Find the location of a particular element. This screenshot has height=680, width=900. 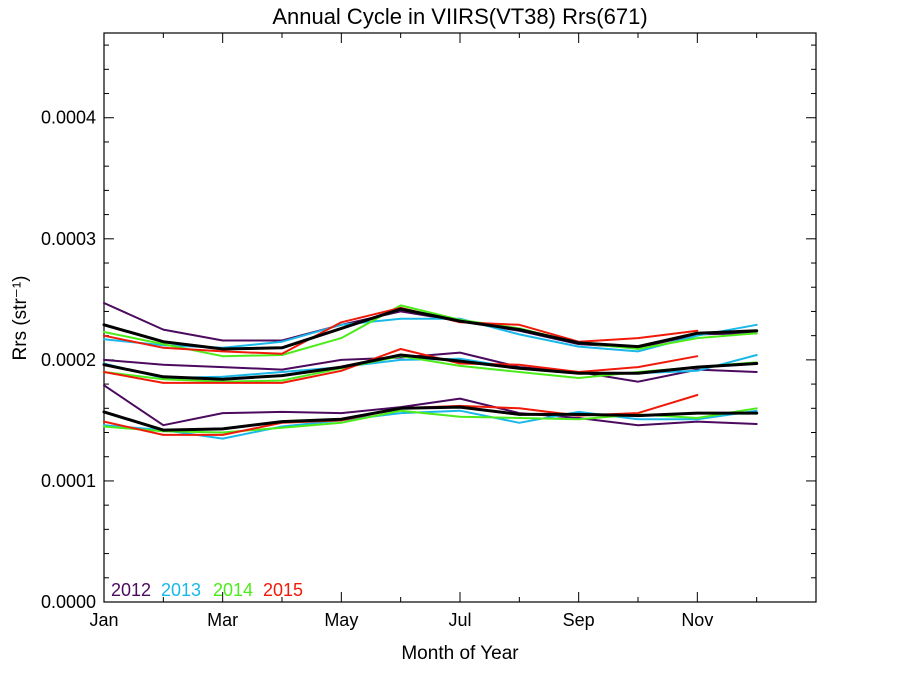

series-line-mean-middle is located at coordinates (430, 367).